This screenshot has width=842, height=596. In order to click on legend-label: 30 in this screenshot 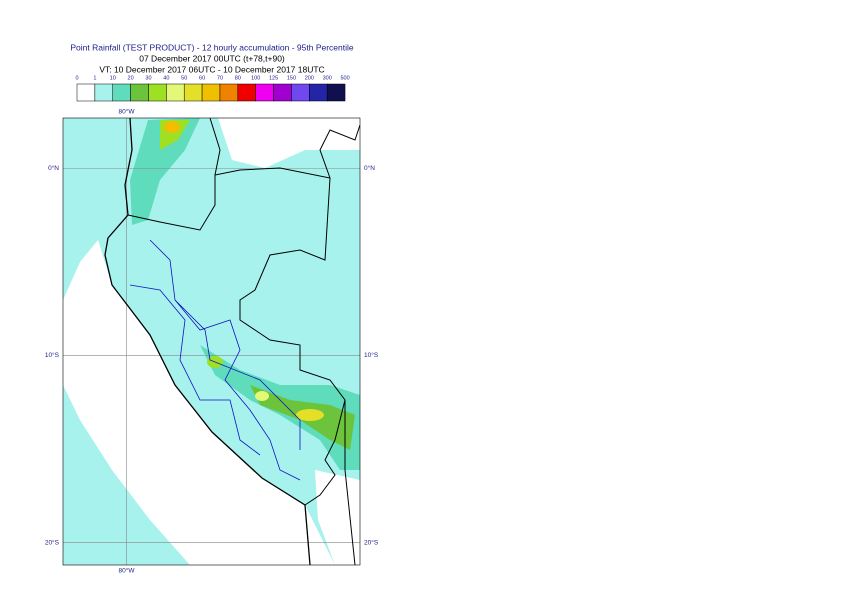, I will do `click(148, 78)`.